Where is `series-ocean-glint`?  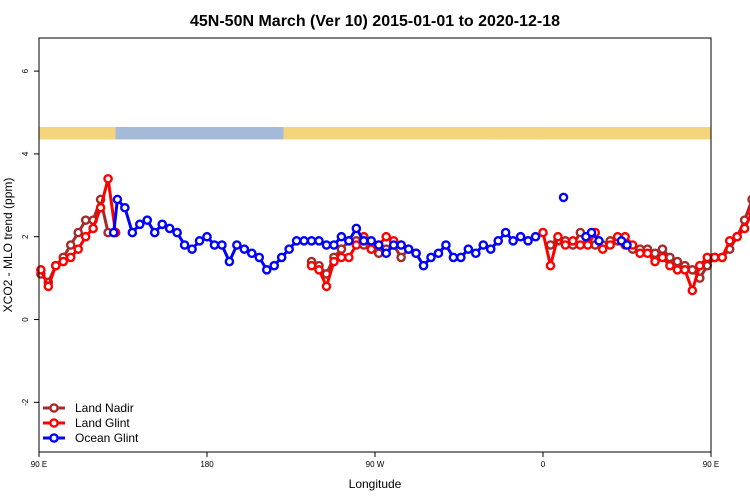 series-ocean-glint is located at coordinates (370, 233).